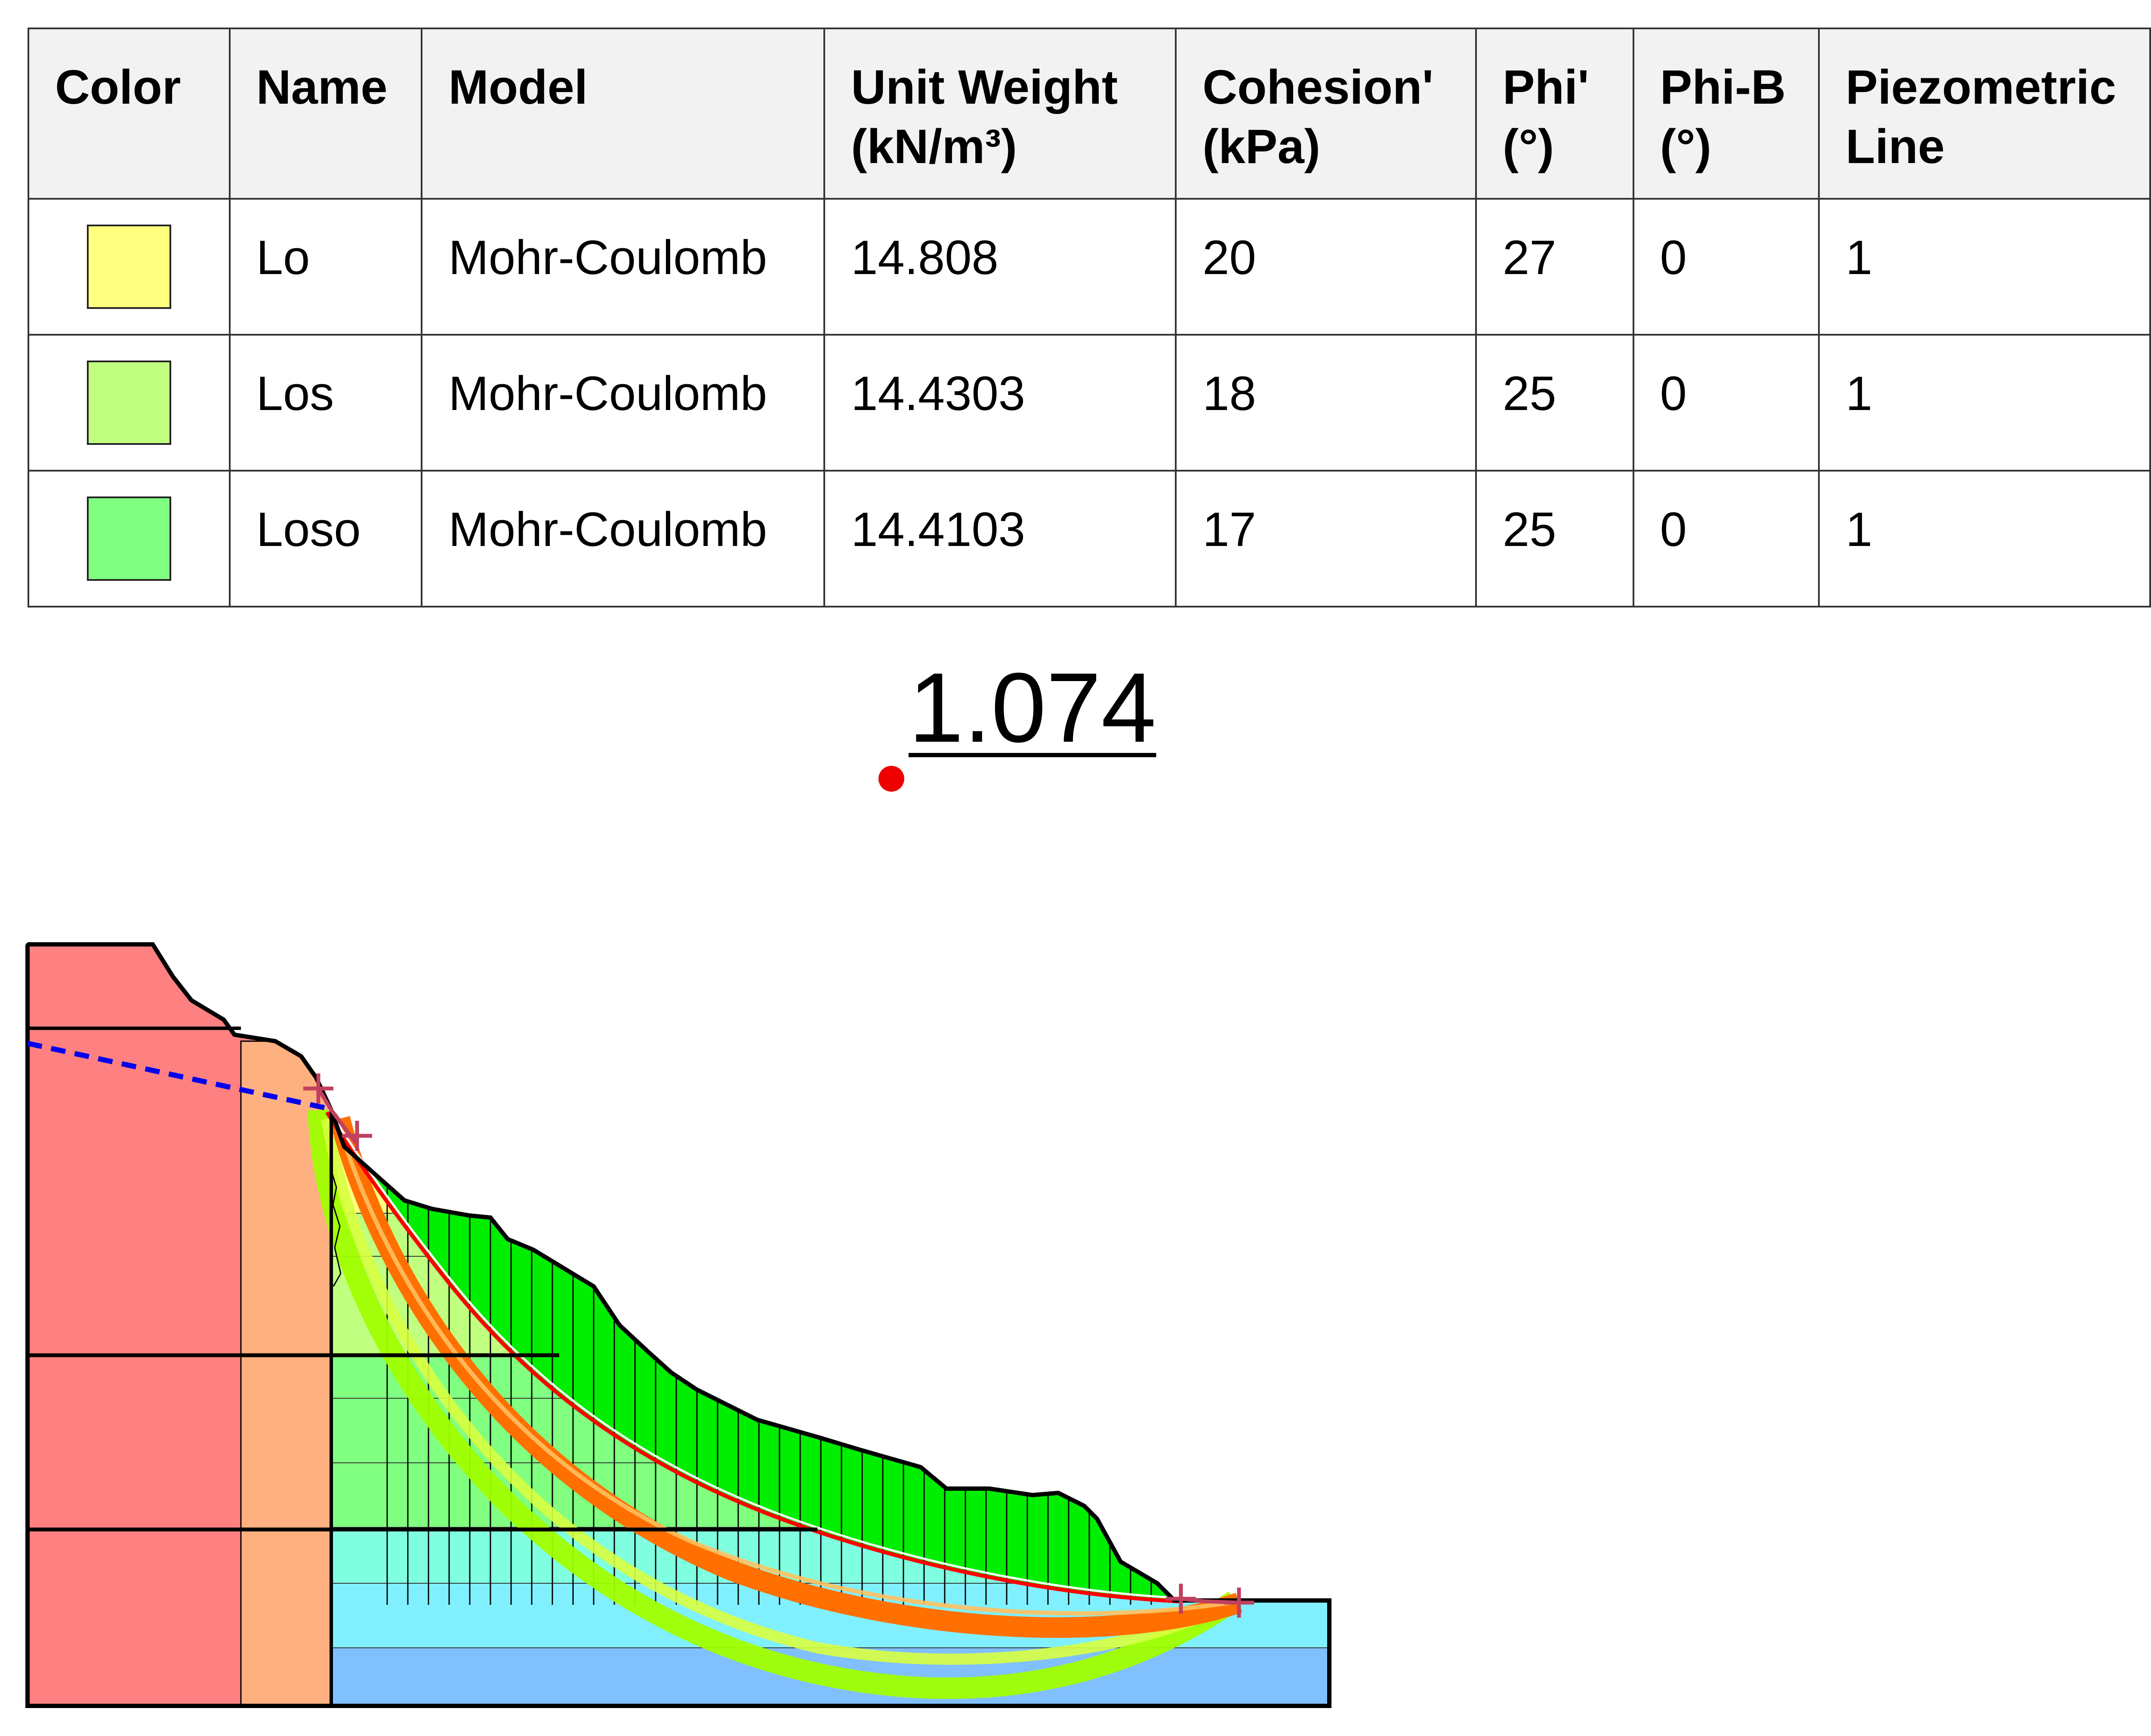  I want to click on green-slip-band, so click(774, 1404).